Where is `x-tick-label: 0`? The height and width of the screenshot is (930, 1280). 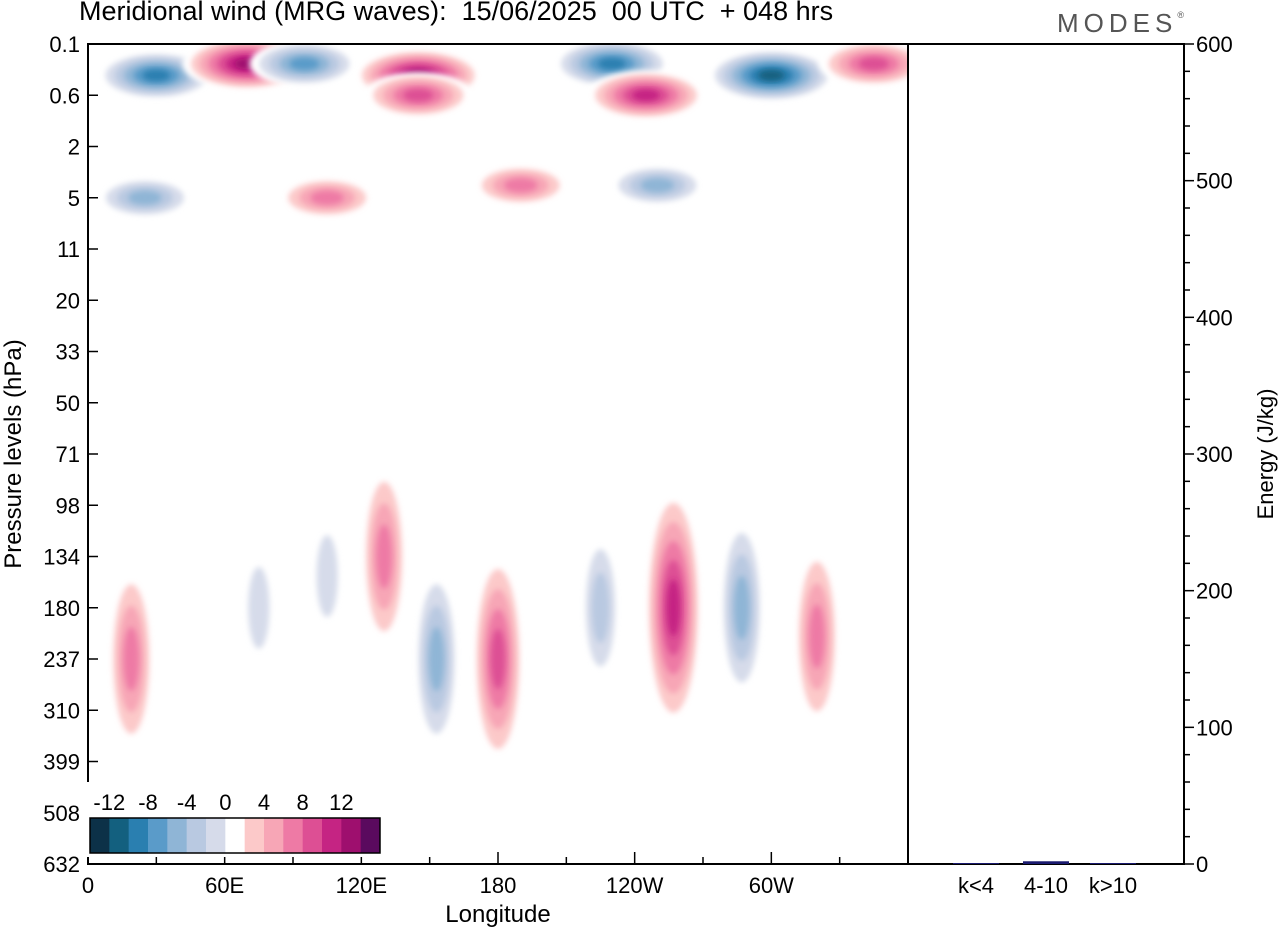
x-tick-label: 0 is located at coordinates (88, 885).